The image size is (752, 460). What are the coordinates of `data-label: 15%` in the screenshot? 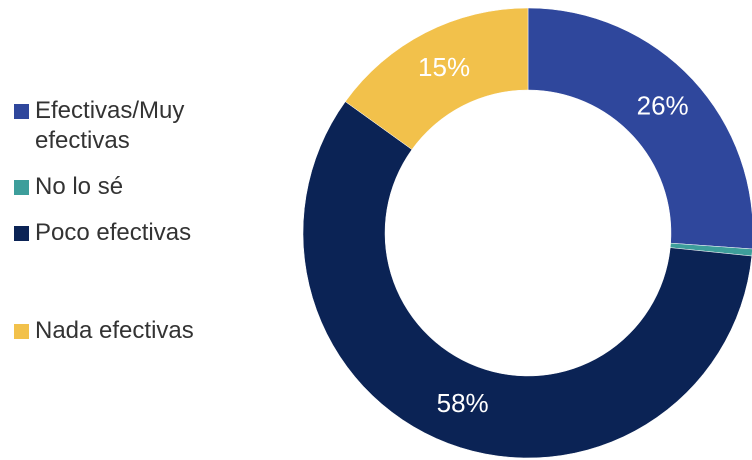 It's located at (444, 67).